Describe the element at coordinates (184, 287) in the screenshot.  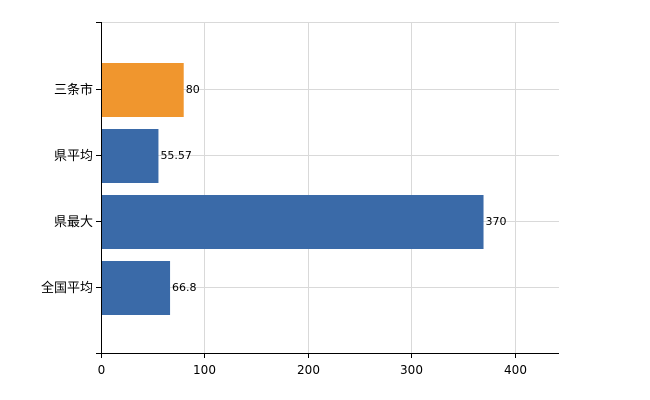
I see `data-label-3: 66.8` at that location.